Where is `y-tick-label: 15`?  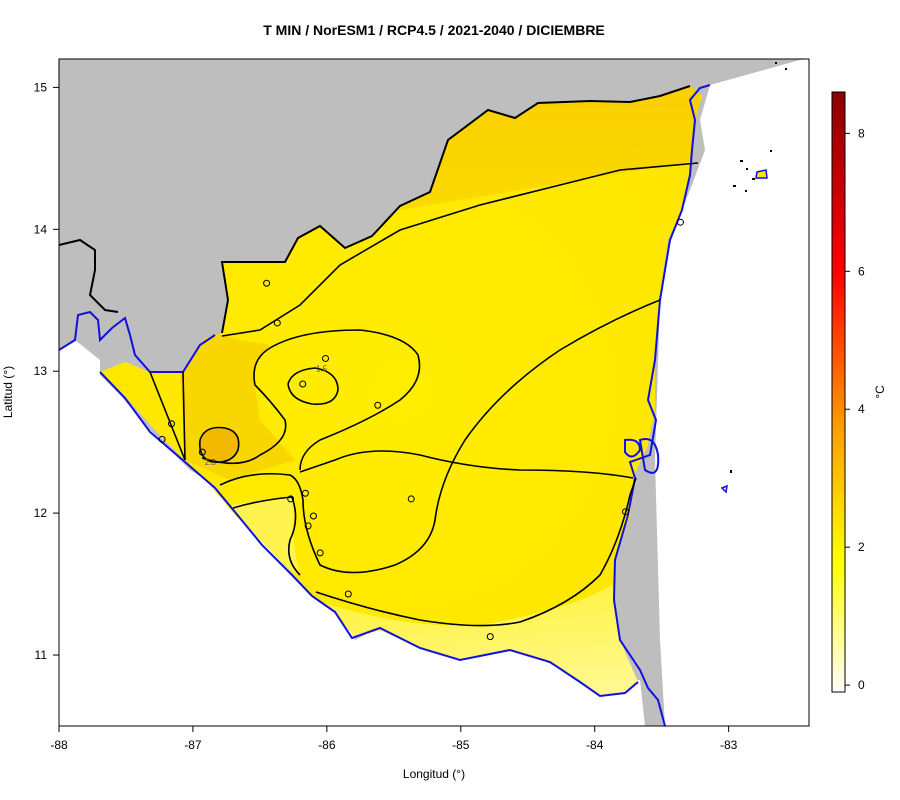
y-tick-label: 15 is located at coordinates (41, 87).